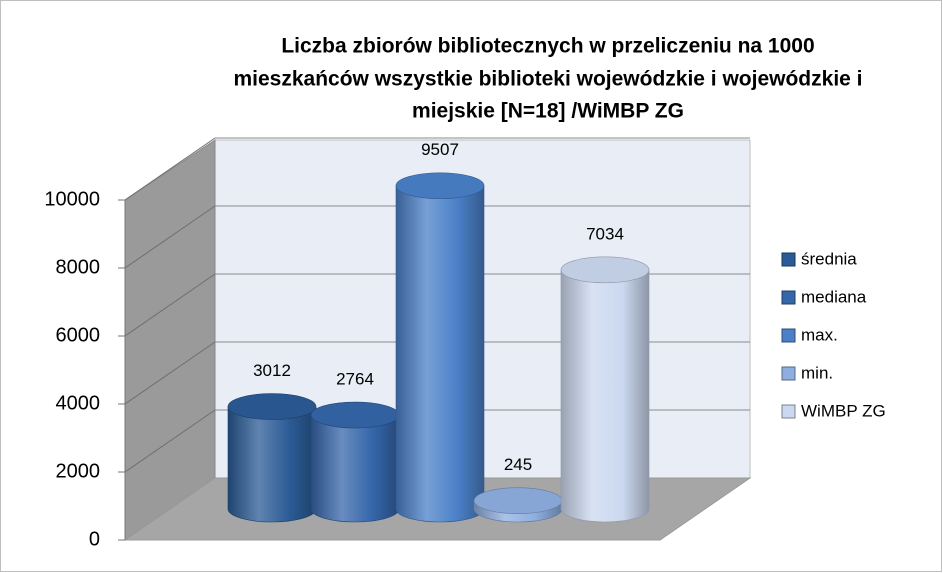 The height and width of the screenshot is (573, 943). Describe the element at coordinates (548, 111) in the screenshot. I see `chart-title: miejskie [N=18] /WiMBP ZG` at that location.